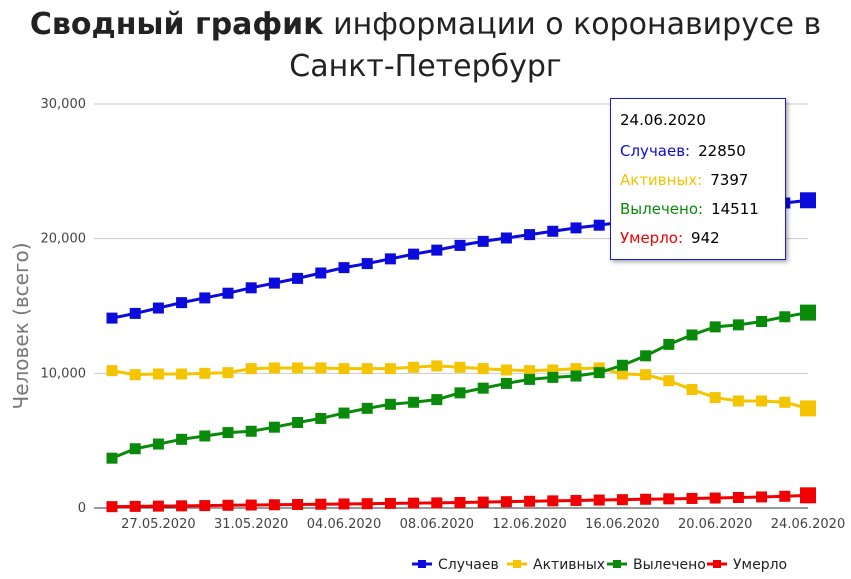 The image size is (851, 579). What do you see at coordinates (663, 120) in the screenshot?
I see `tooltip-date: 24.06.2020` at bounding box center [663, 120].